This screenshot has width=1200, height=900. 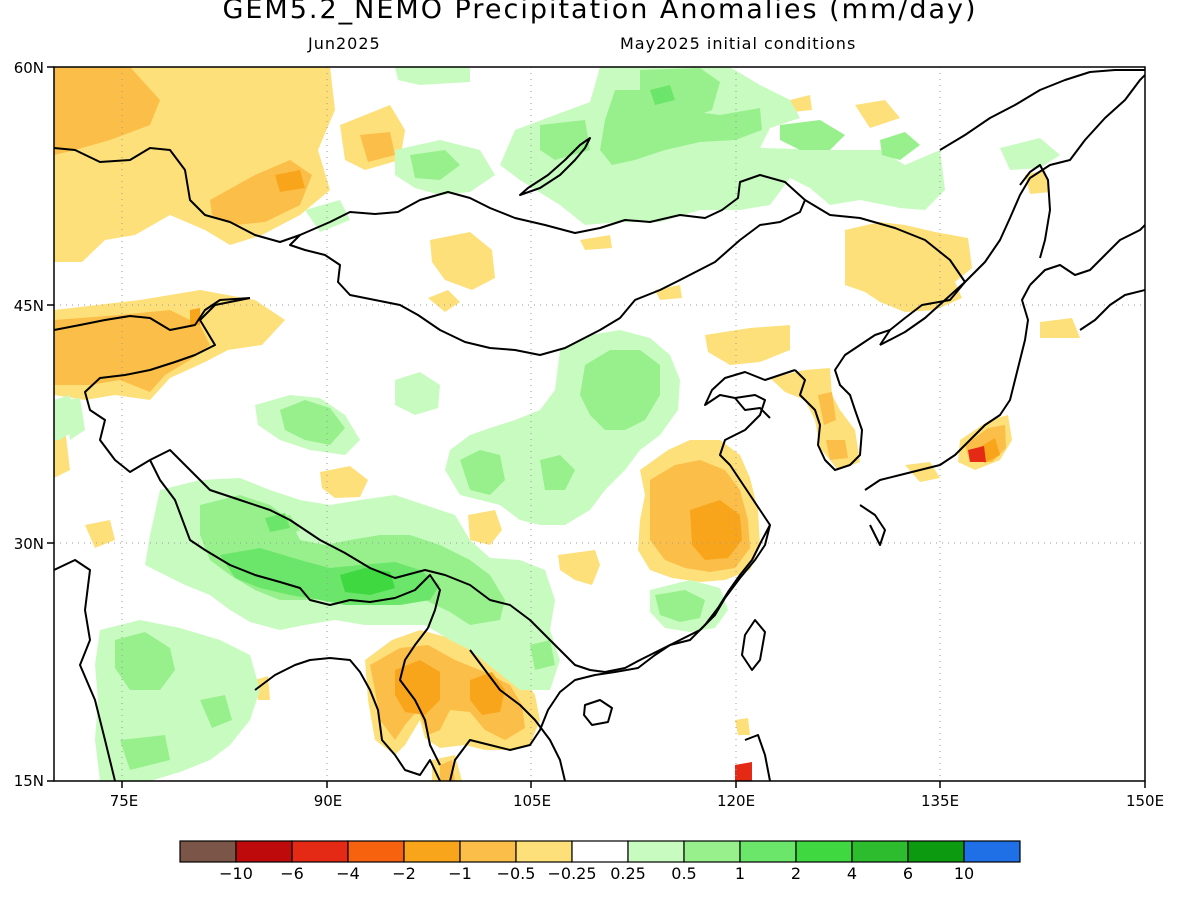 What do you see at coordinates (852, 873) in the screenshot?
I see `colorbar-label: 4` at bounding box center [852, 873].